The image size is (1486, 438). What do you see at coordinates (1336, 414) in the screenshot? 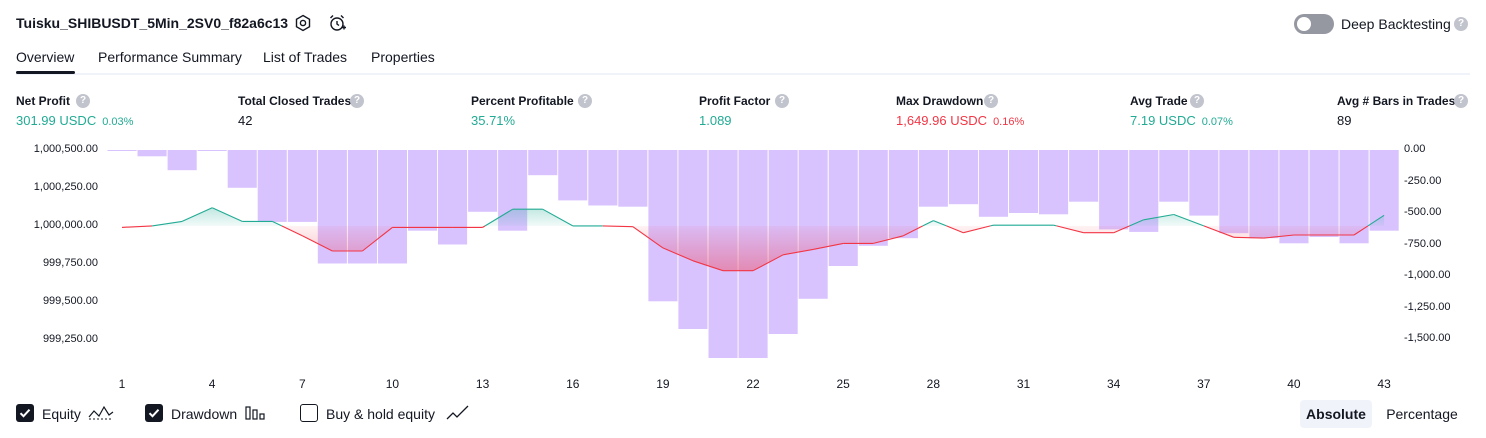
I see `absolute-button: Absolute` at bounding box center [1336, 414].